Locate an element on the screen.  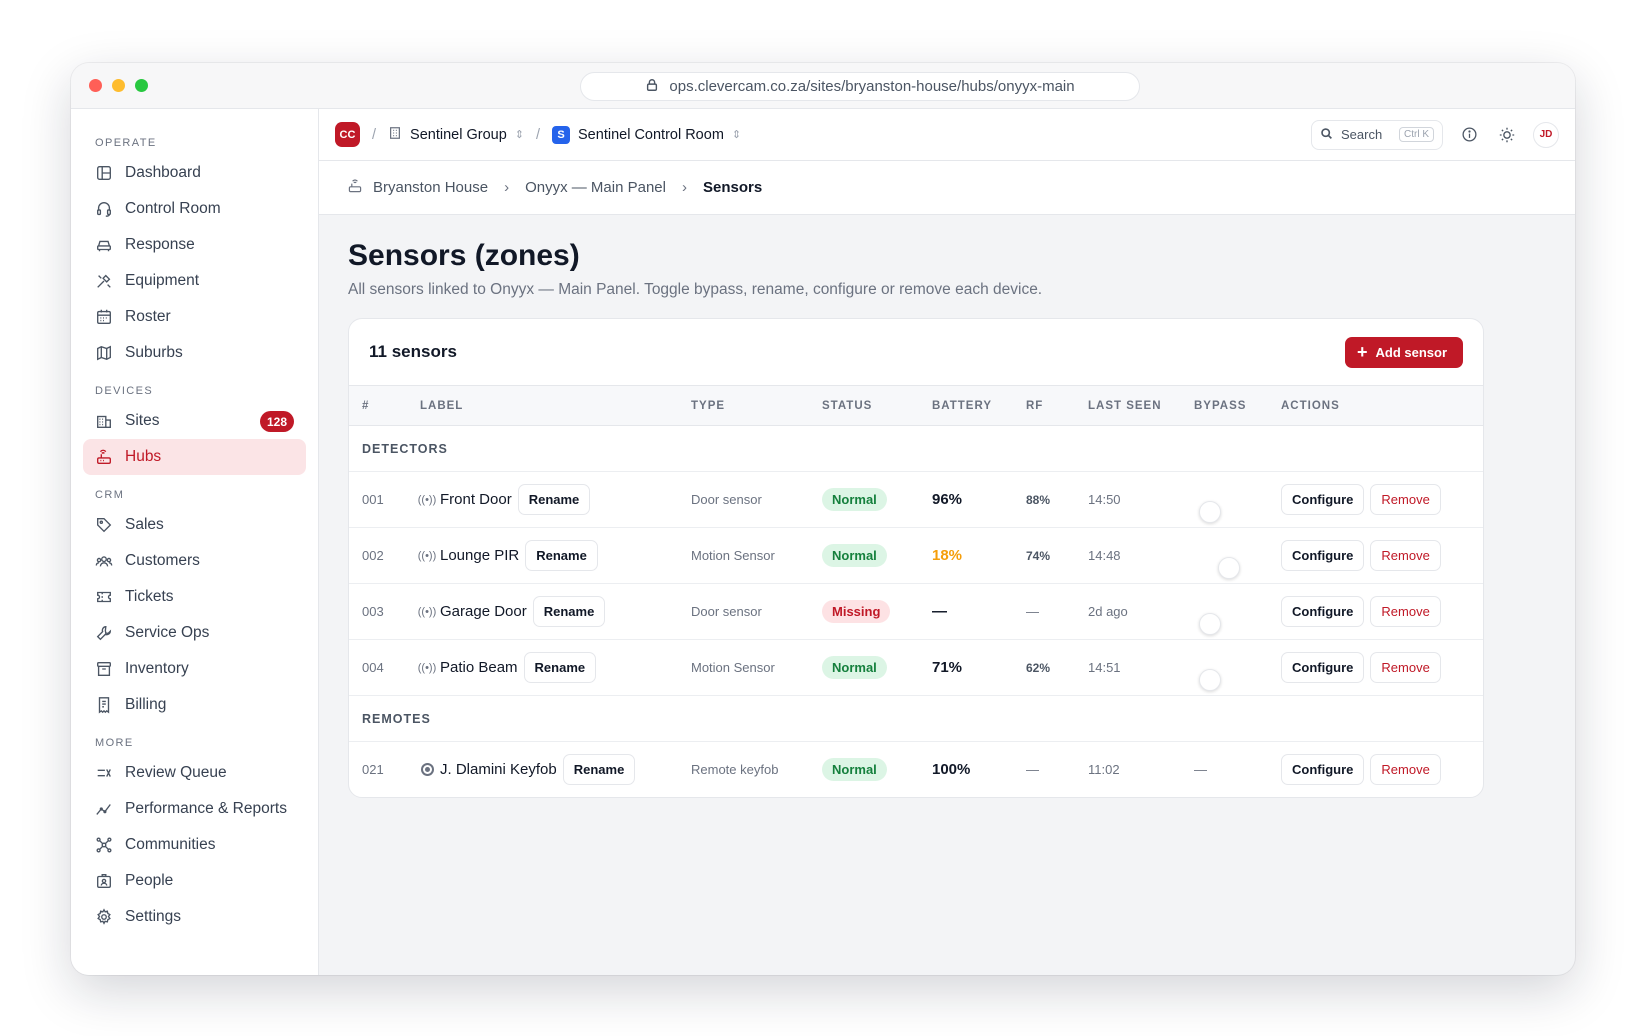
sensor-number: 002 is located at coordinates (373, 555).